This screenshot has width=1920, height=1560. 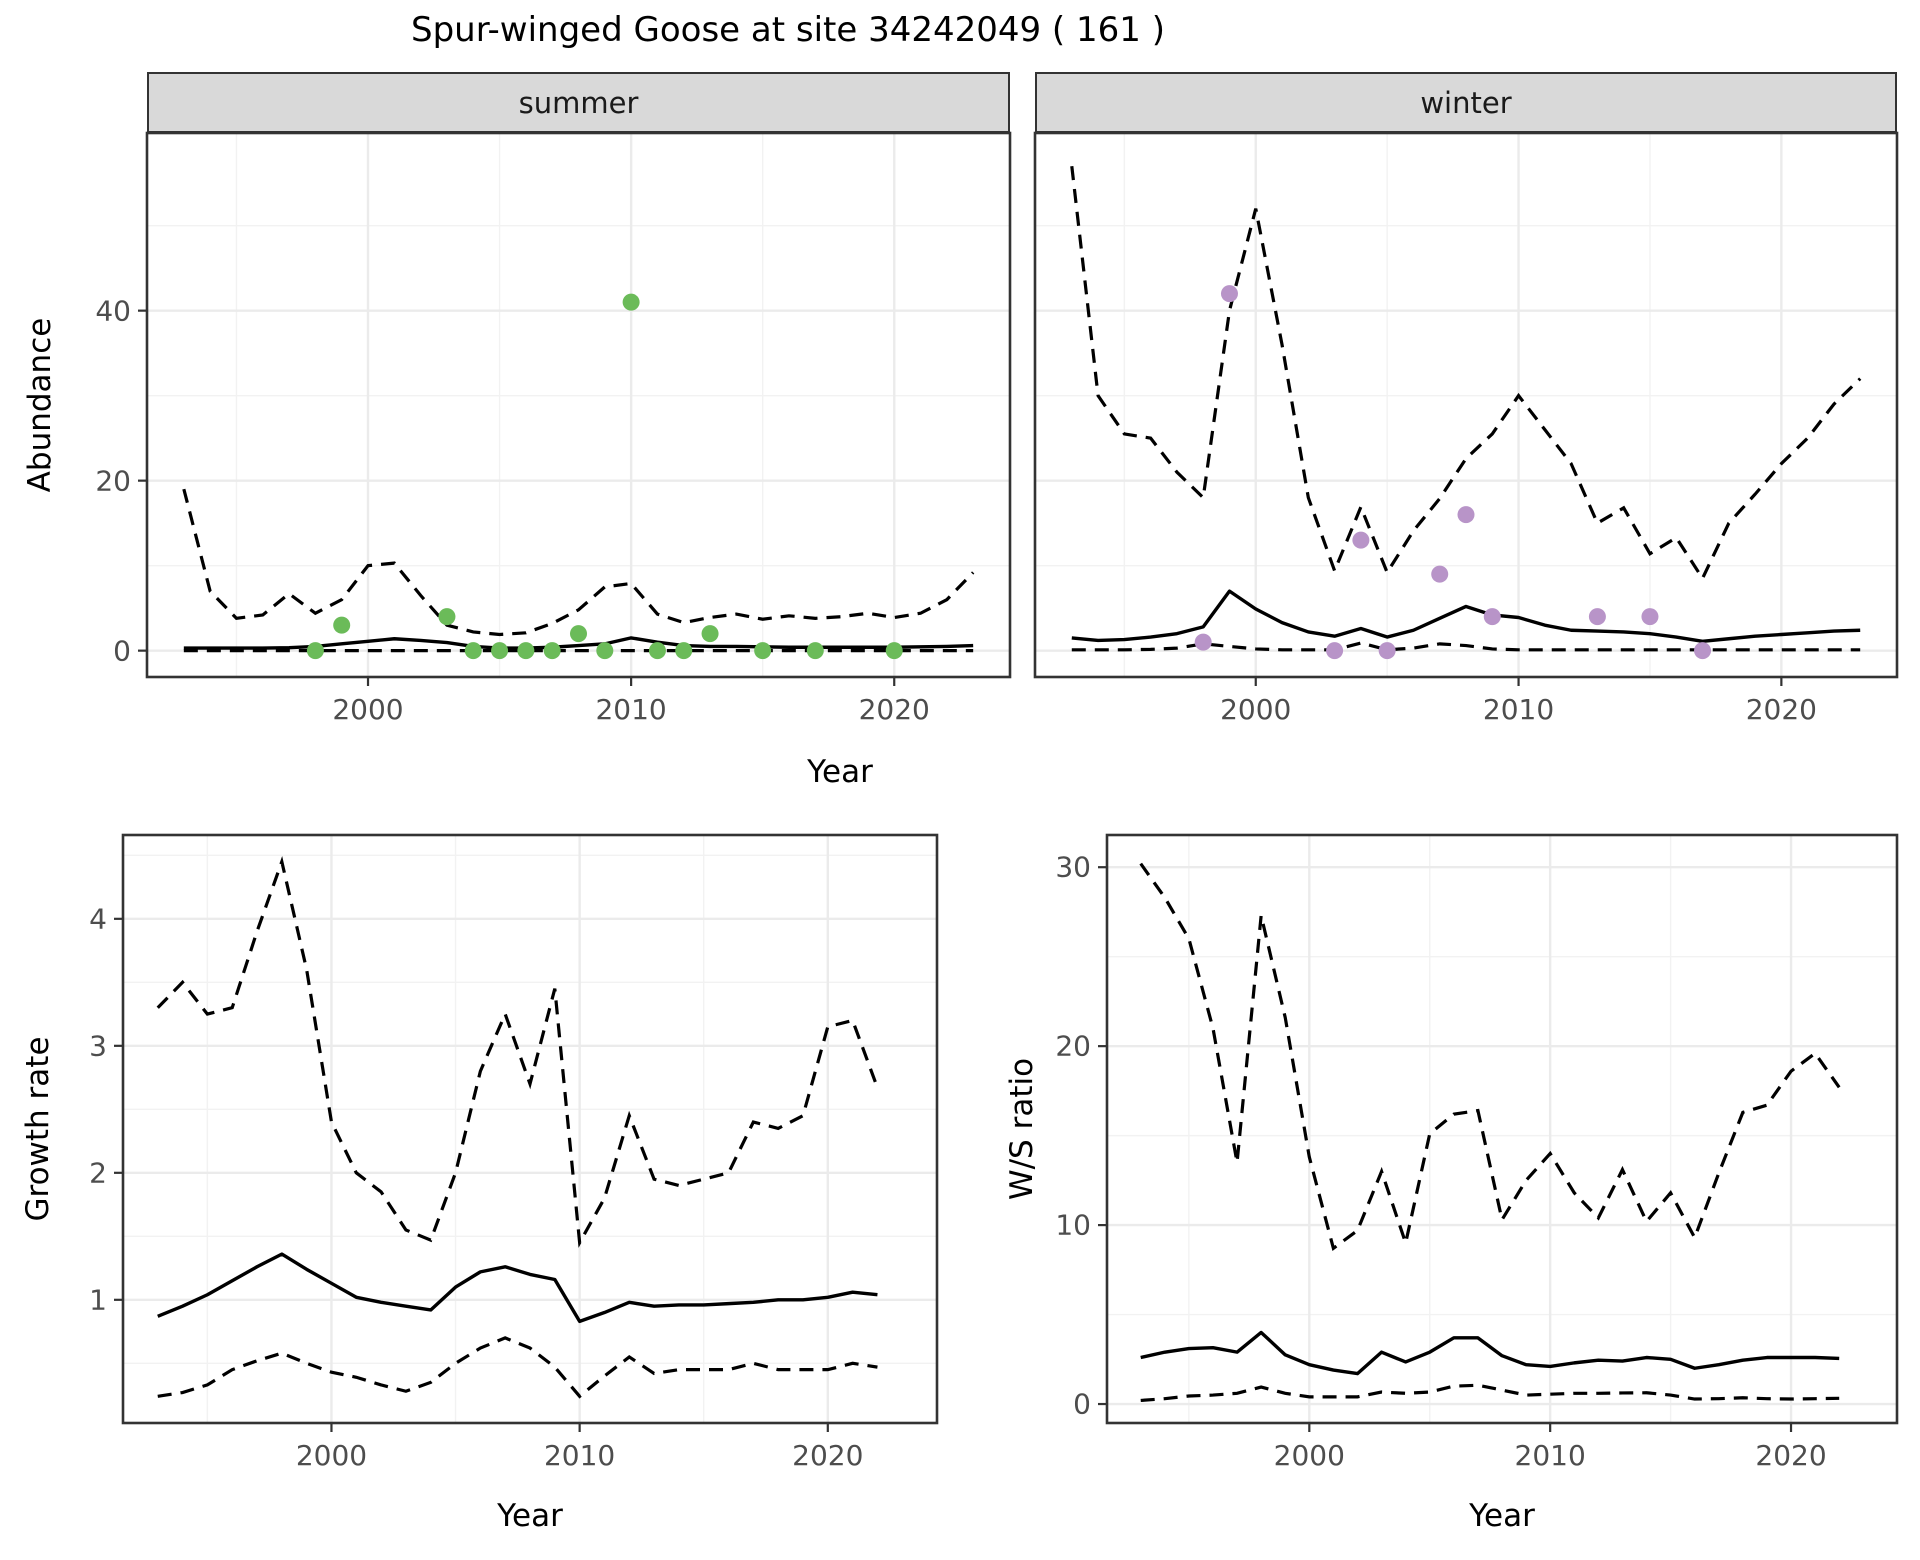 I want to click on ws_ratio-mean-line, so click(x=1490, y=1353).